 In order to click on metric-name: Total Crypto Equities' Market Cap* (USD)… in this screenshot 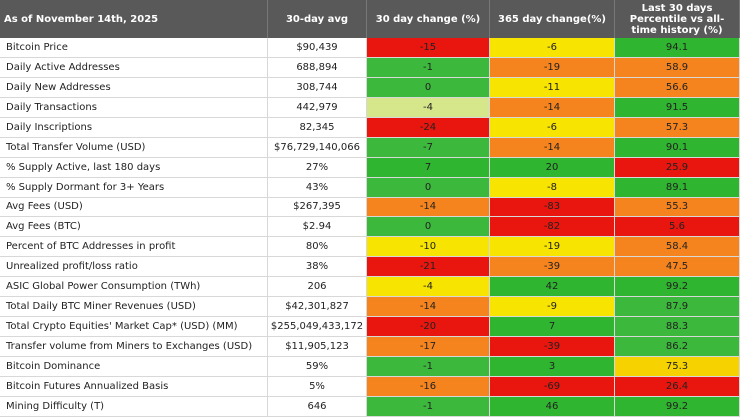, I will do `click(134, 327)`.